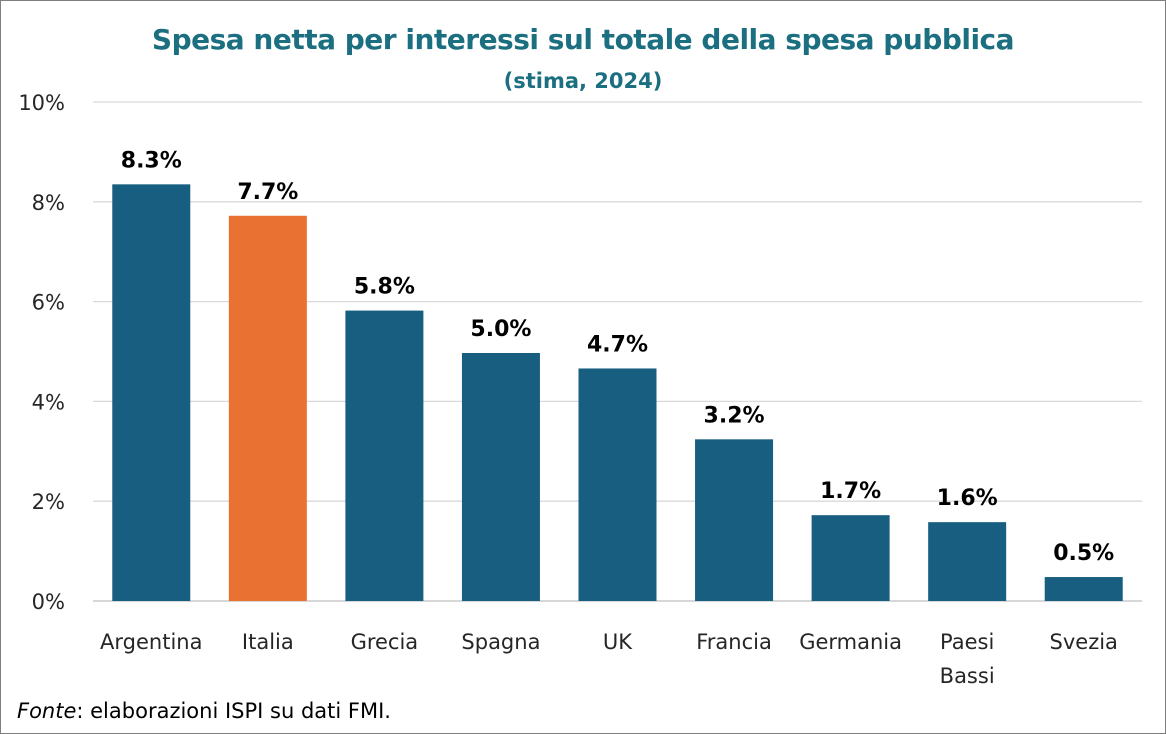 The image size is (1166, 734). I want to click on x-tick-label: Grecia, so click(385, 642).